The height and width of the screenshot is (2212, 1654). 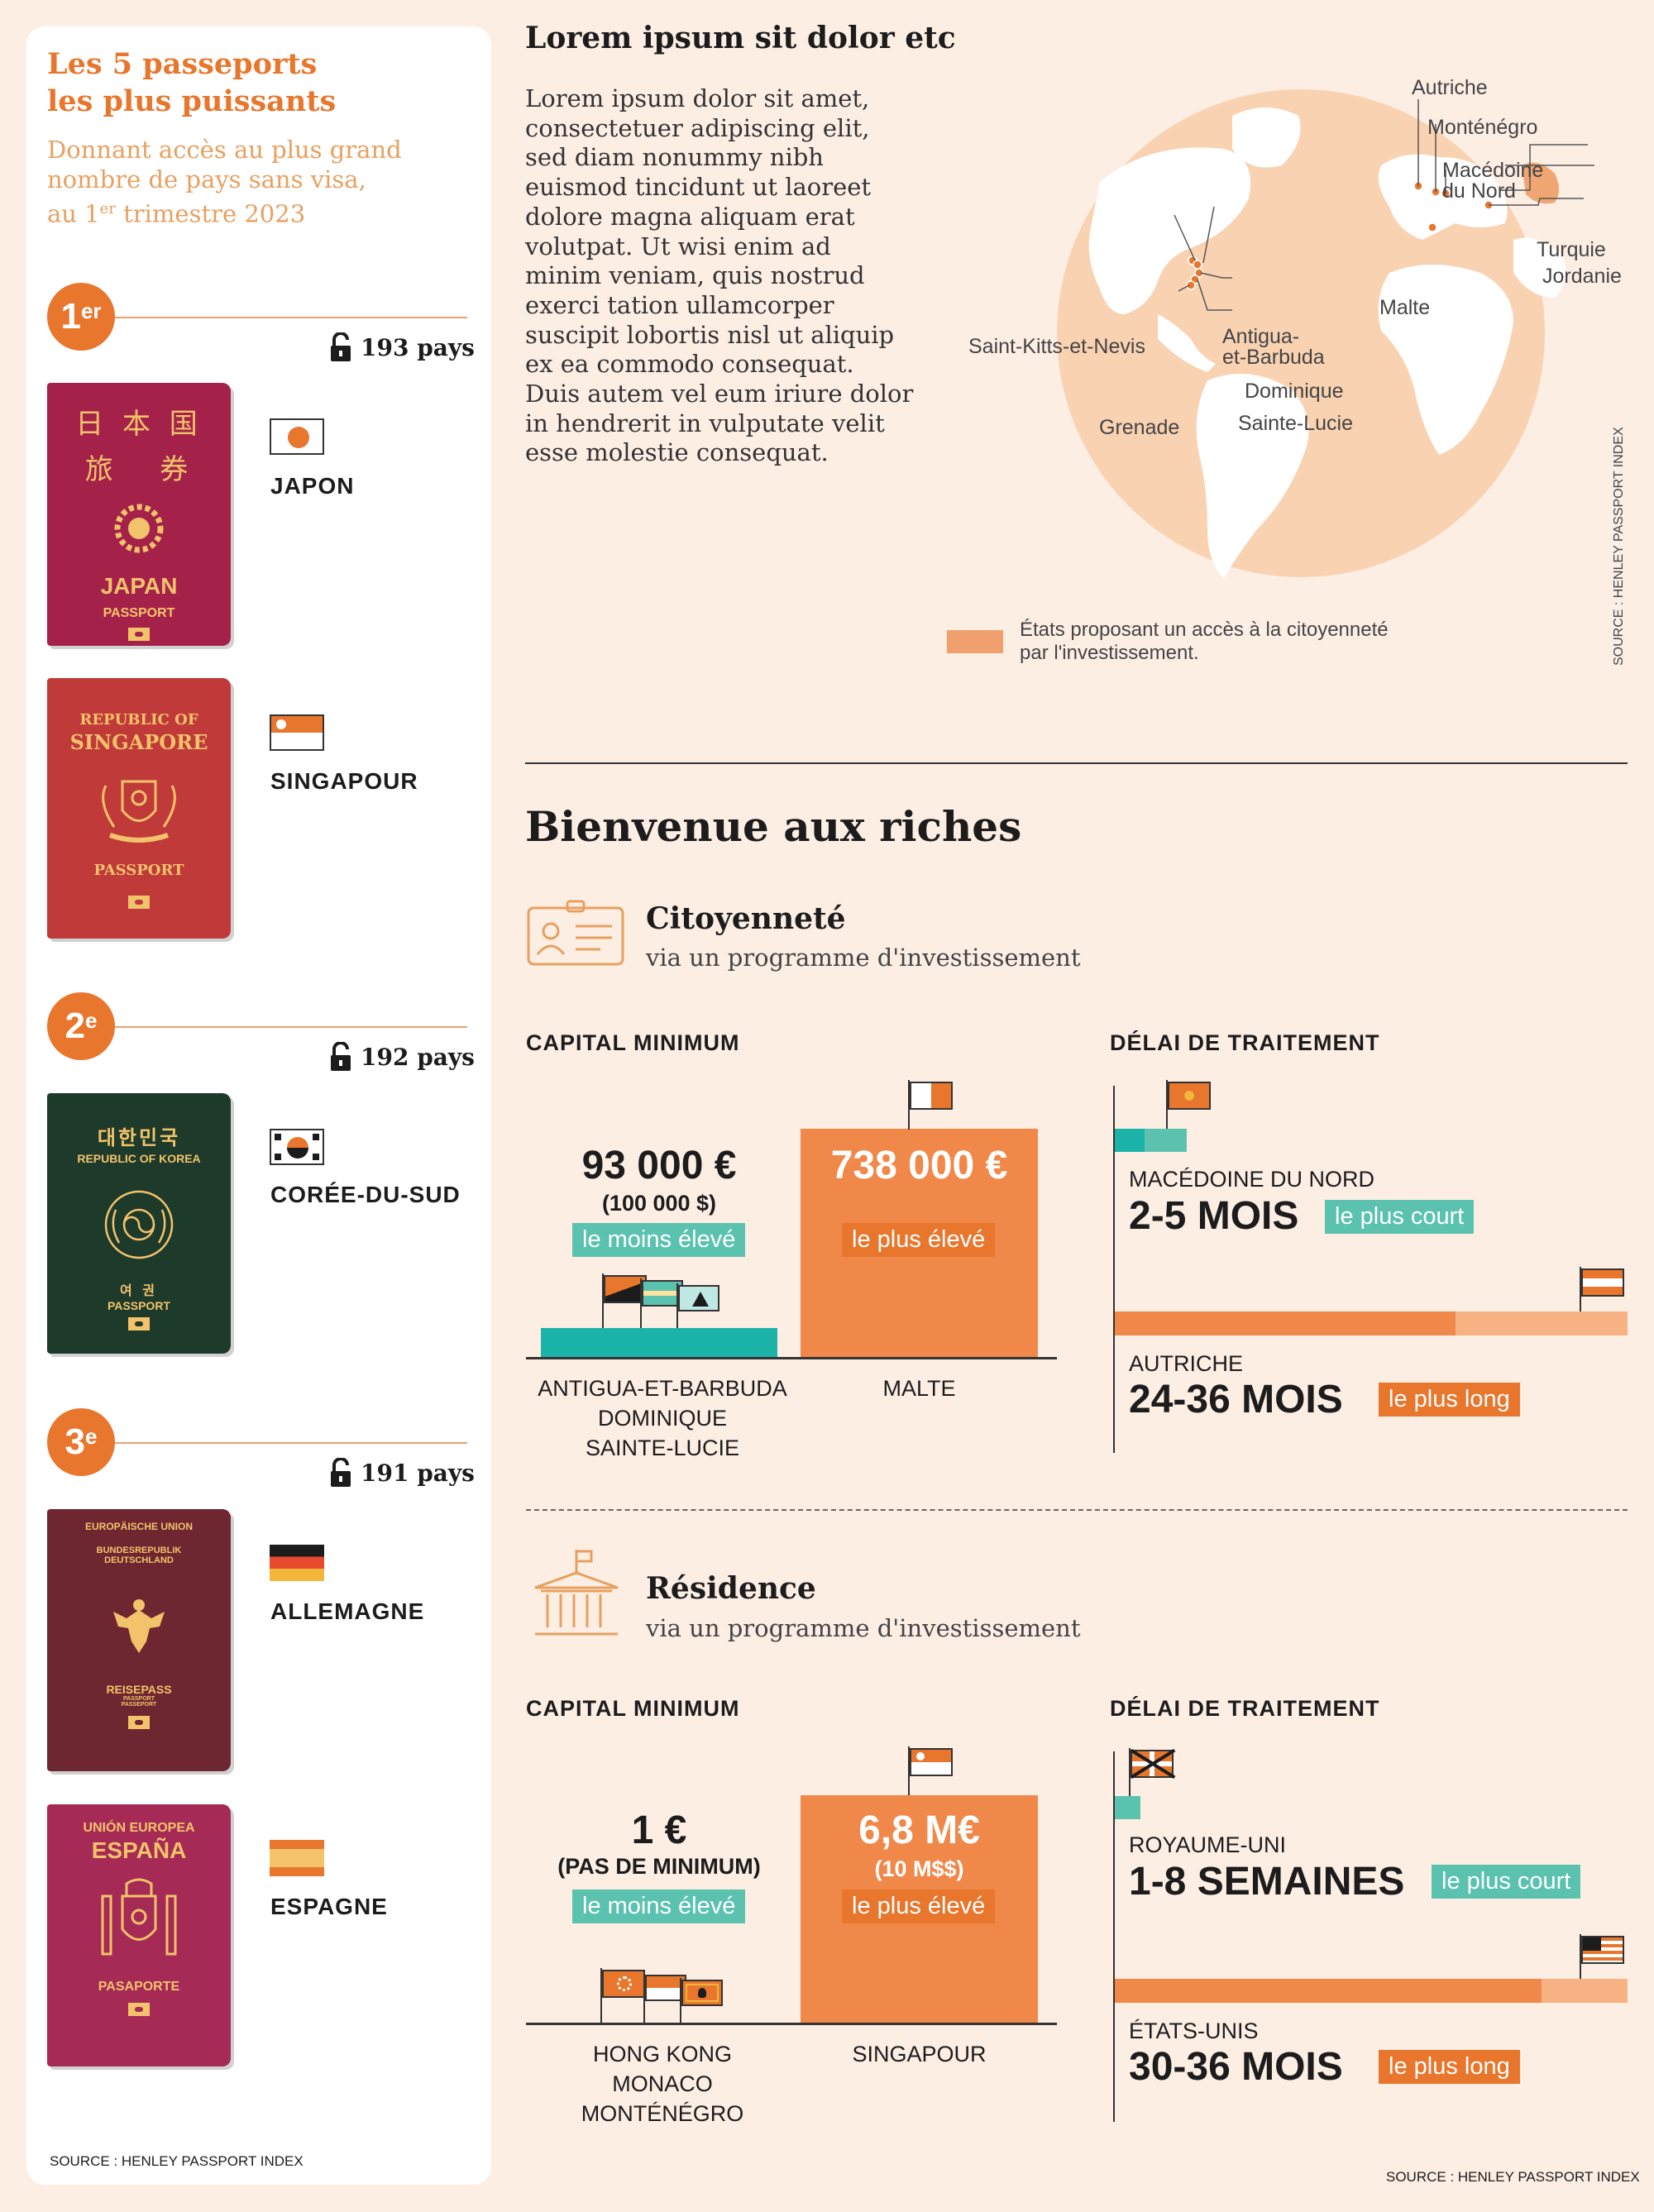 I want to click on subtitle-line3-post: trimestre 2023, so click(x=210, y=213).